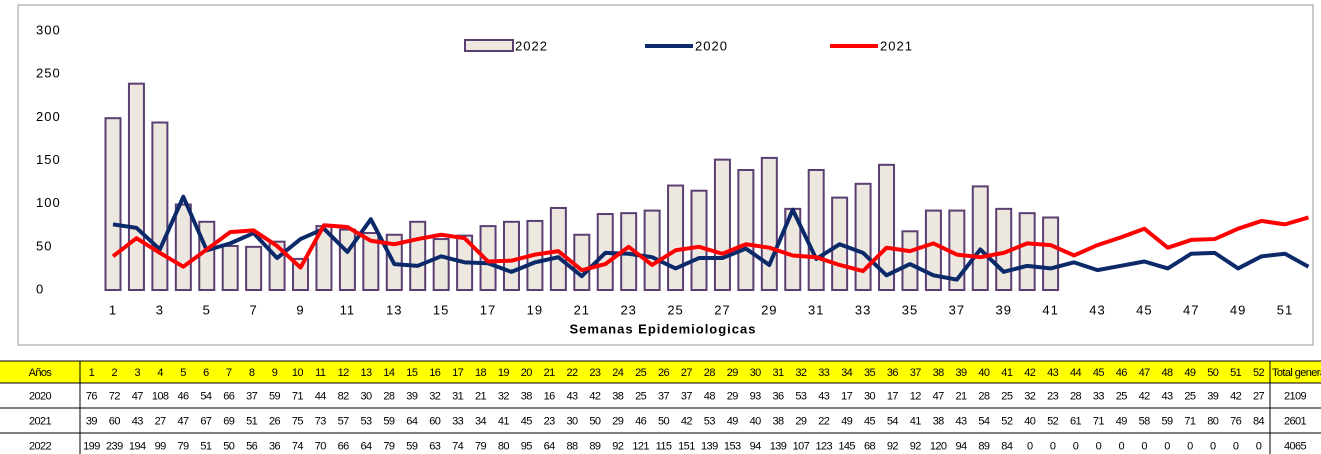 Image resolution: width=1321 pixels, height=454 pixels. Describe the element at coordinates (183, 396) in the screenshot. I see `table-cell: 46` at that location.